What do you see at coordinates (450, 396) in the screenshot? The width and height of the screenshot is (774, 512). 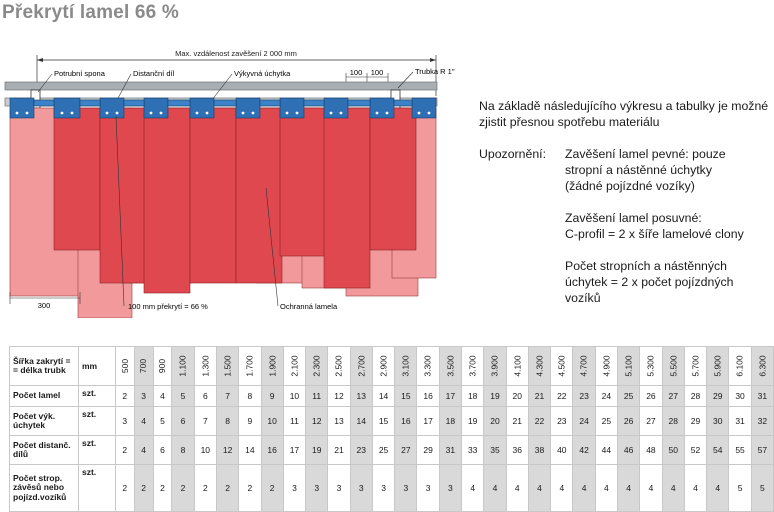 I see `table-cell: 17` at bounding box center [450, 396].